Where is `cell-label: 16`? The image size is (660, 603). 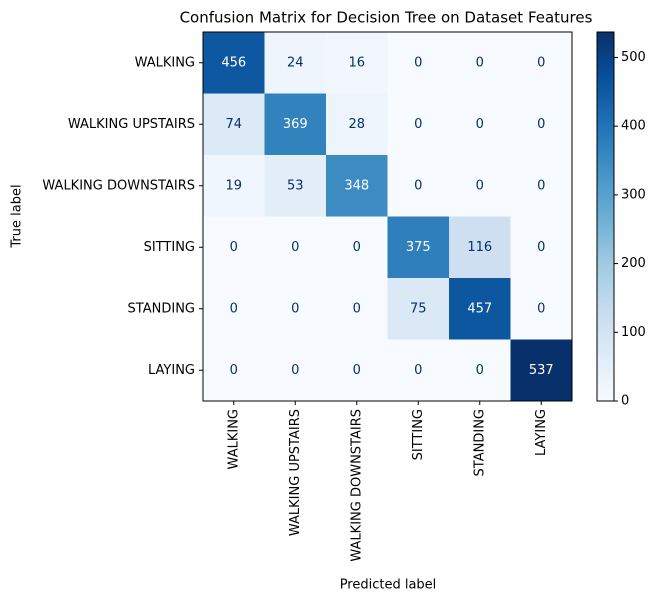 cell-label: 16 is located at coordinates (356, 62).